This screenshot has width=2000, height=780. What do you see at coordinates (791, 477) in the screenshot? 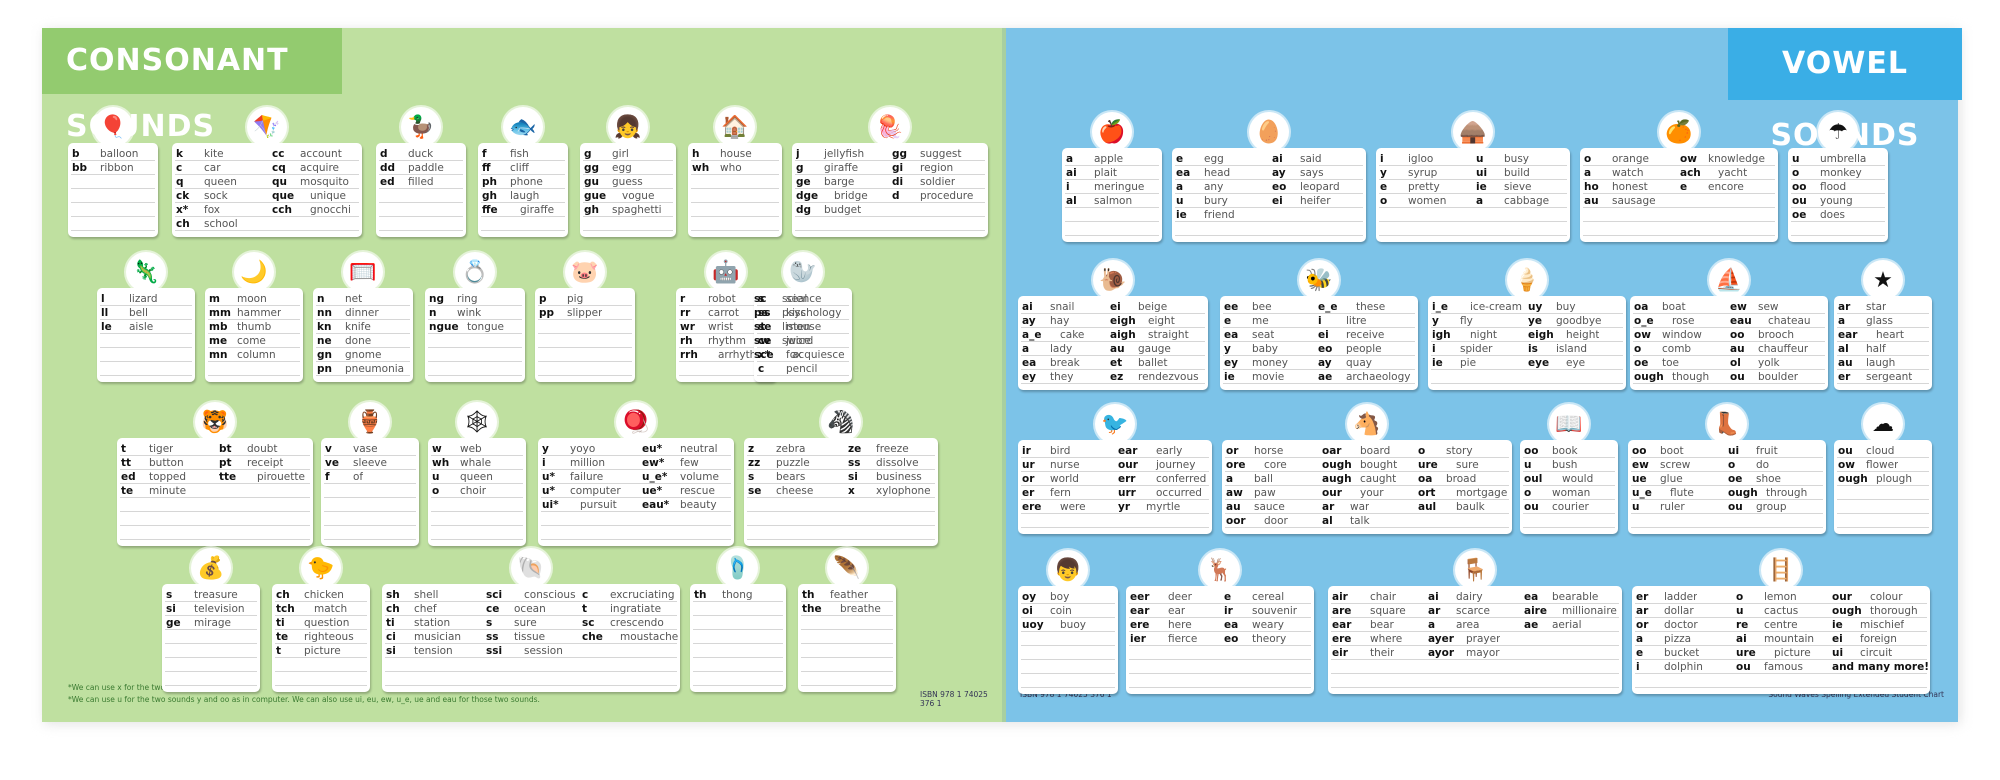
I see `example-word: bears` at bounding box center [791, 477].